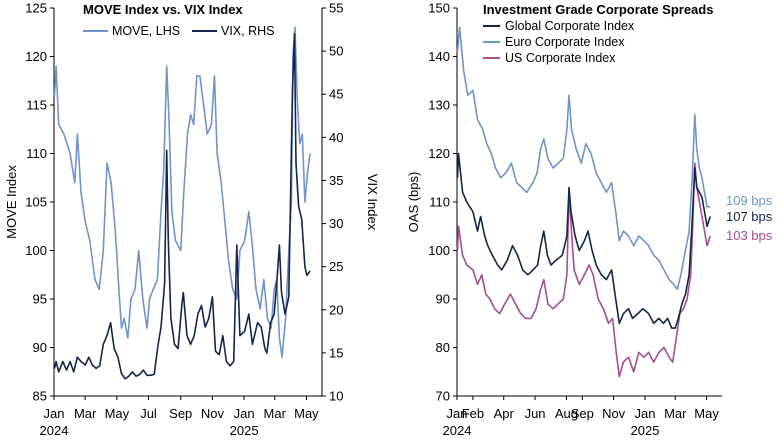 This screenshot has height=445, width=780. Describe the element at coordinates (439, 105) in the screenshot. I see `y-tick-label: 130` at that location.